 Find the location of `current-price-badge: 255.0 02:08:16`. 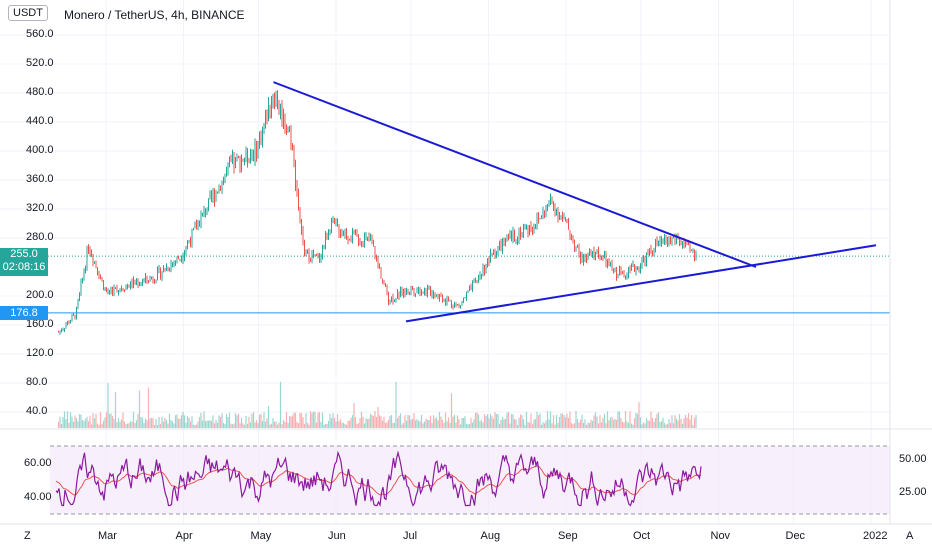

current-price-badge: 255.0 02:08:16 is located at coordinates (24, 262).